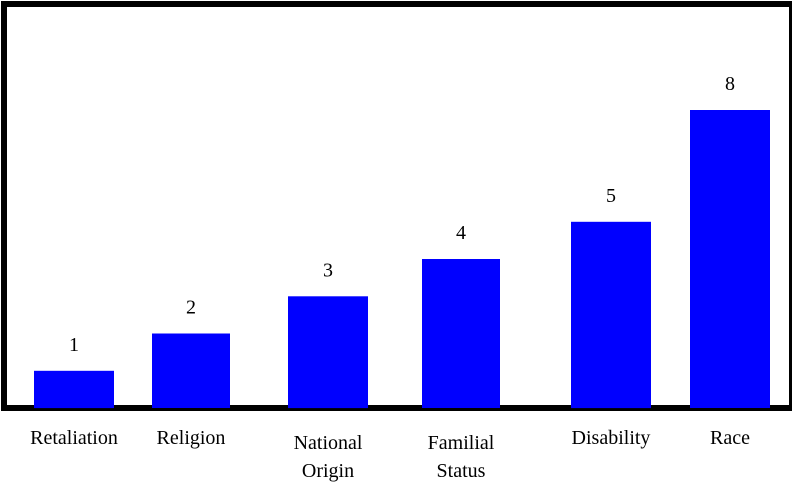 The height and width of the screenshot is (487, 792). I want to click on category-label-2: National Origin, so click(328, 457).